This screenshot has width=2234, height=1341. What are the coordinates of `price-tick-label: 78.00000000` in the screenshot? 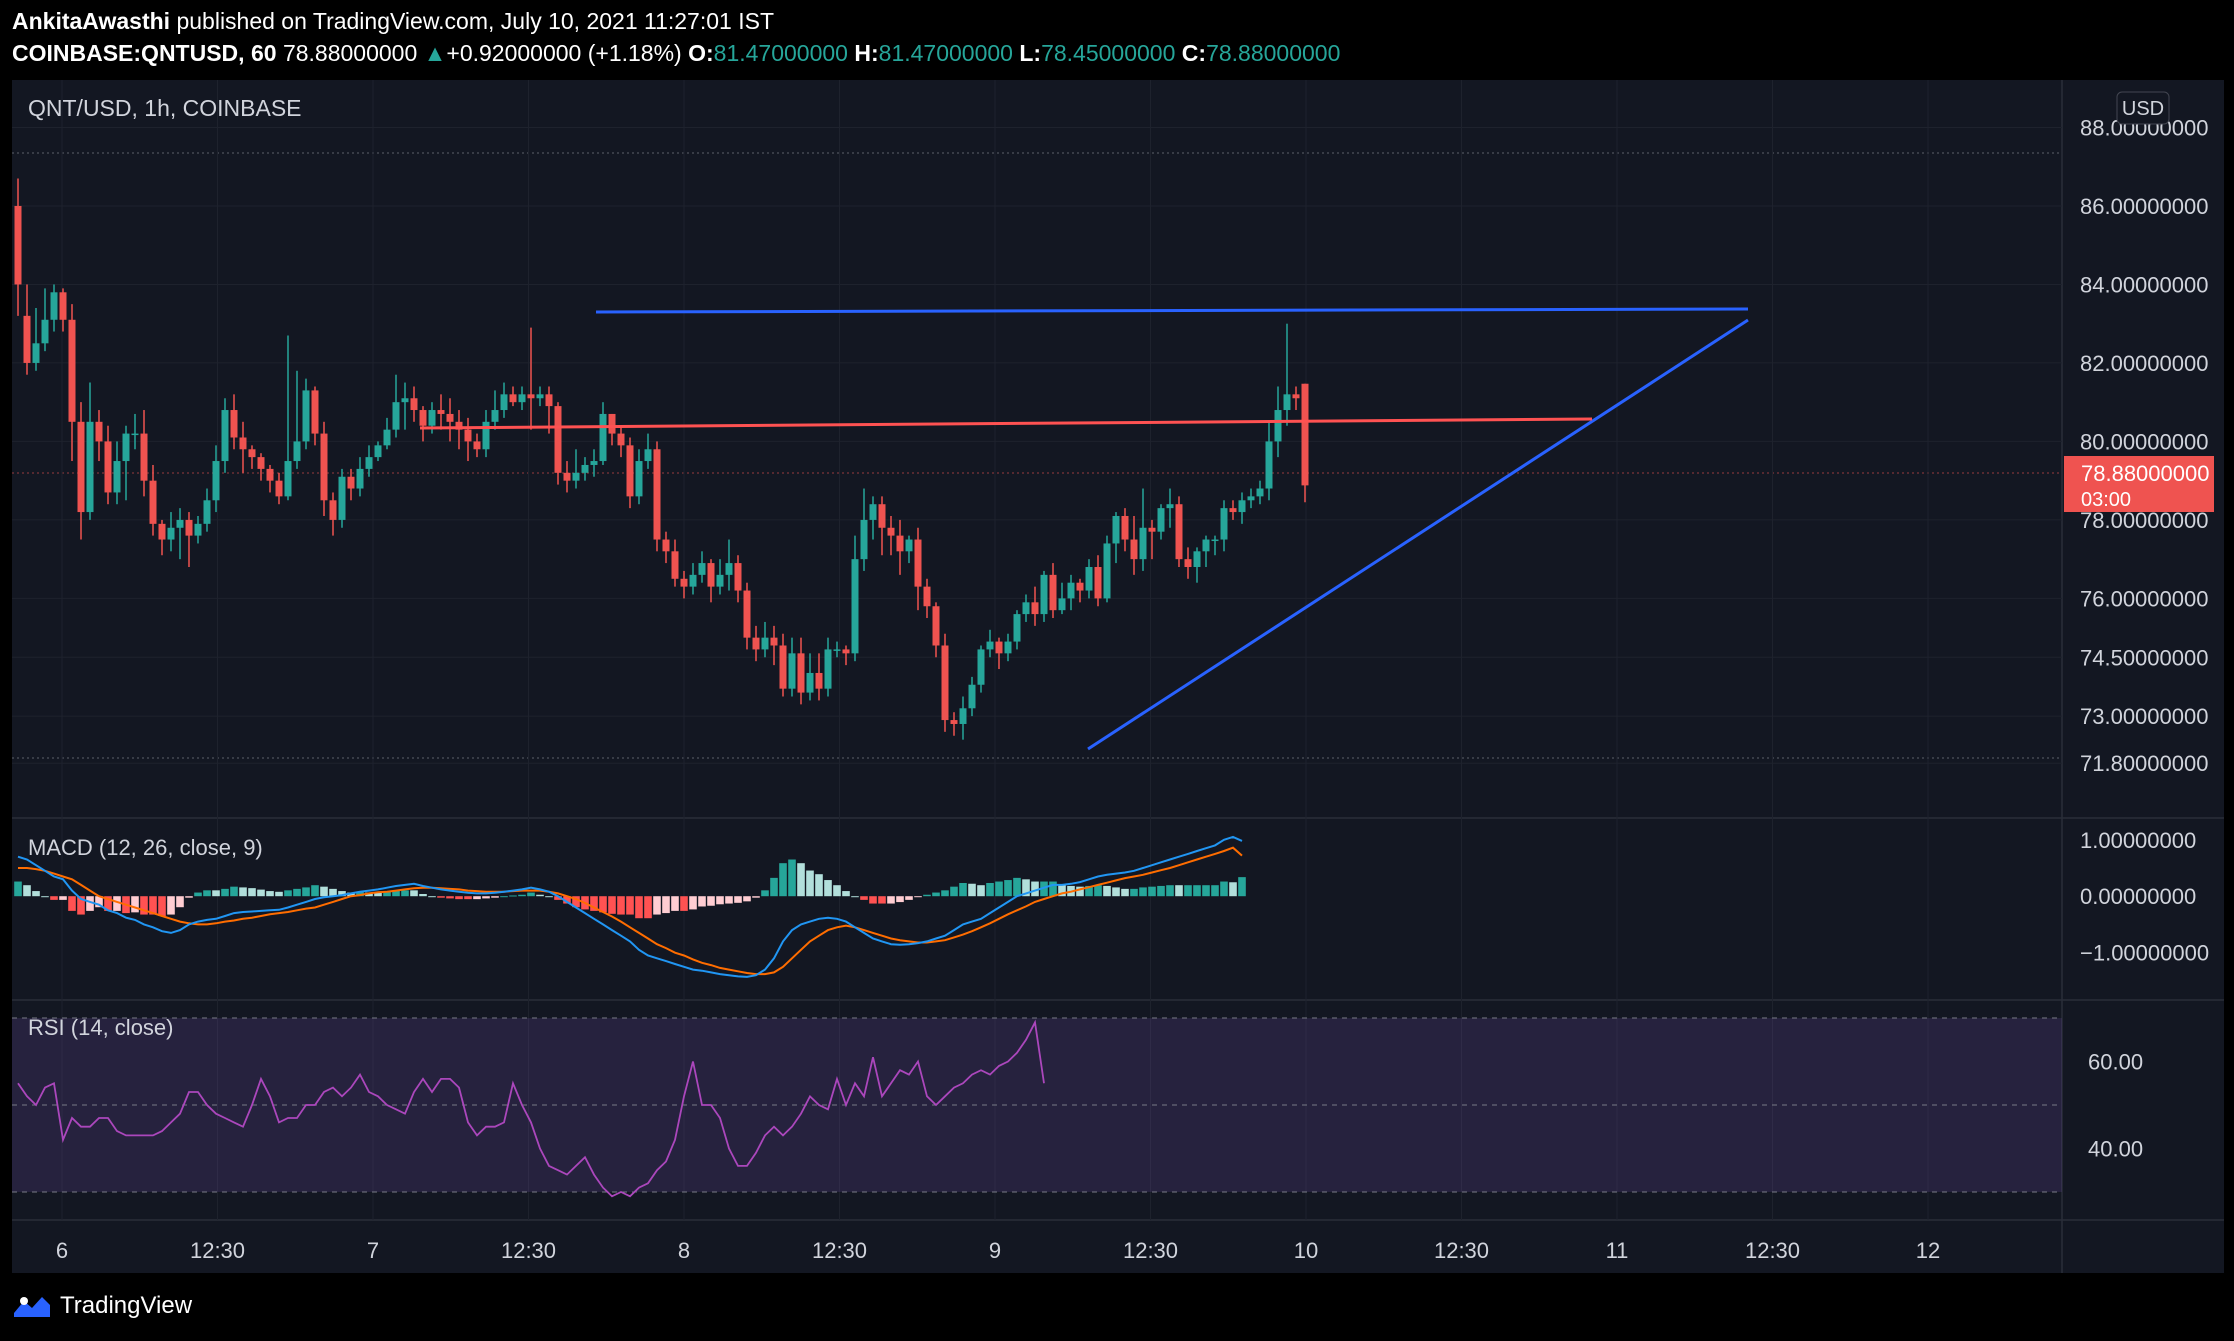 It's located at (2144, 520).